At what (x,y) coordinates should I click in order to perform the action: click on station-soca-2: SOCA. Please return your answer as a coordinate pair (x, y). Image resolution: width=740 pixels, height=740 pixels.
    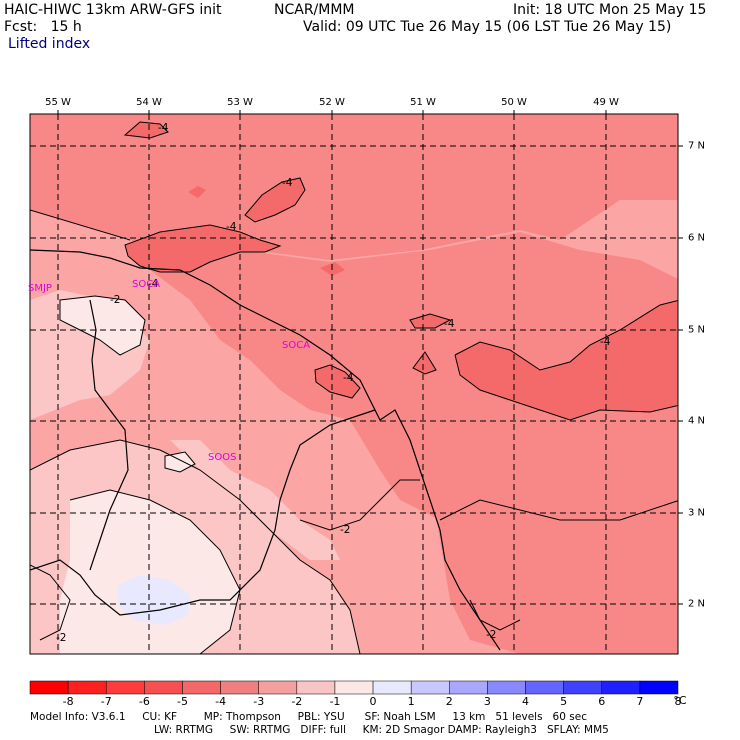
    Looking at the image, I should click on (296, 345).